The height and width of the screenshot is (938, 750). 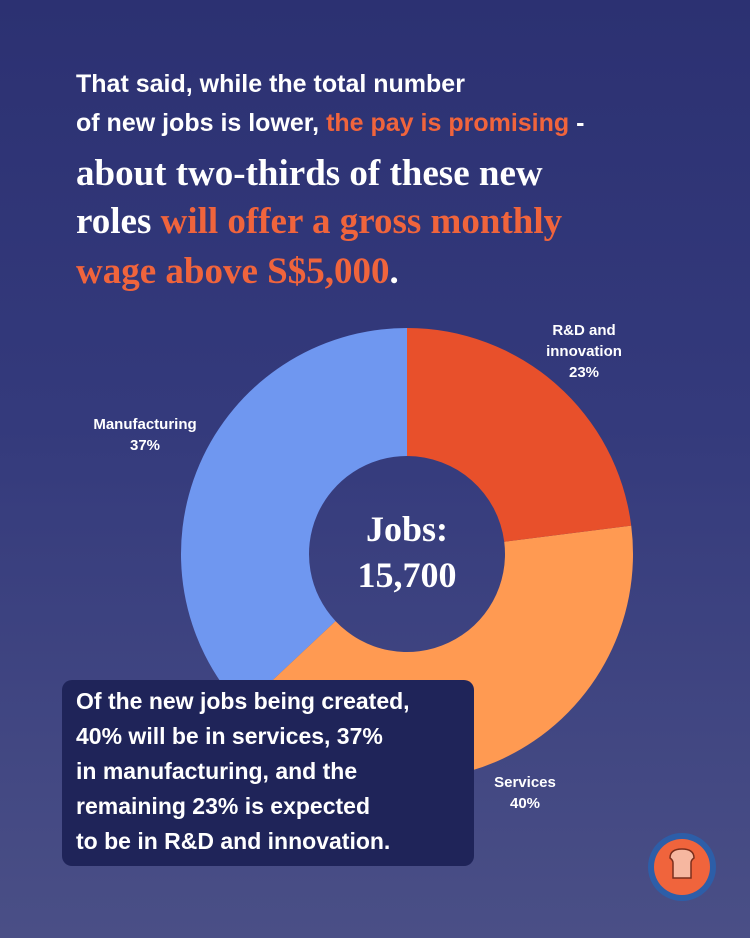 What do you see at coordinates (525, 803) in the screenshot?
I see `value-label: 40%` at bounding box center [525, 803].